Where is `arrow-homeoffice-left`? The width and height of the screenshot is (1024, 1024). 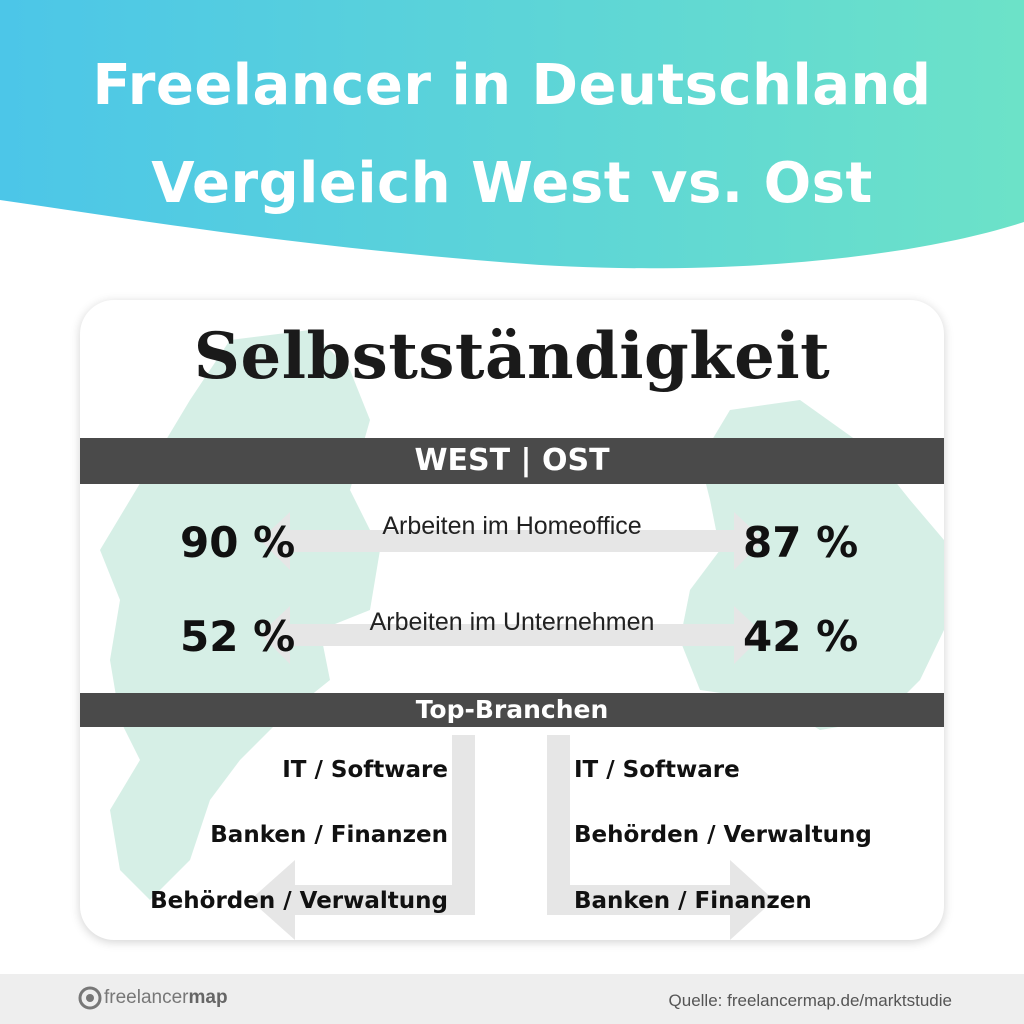 arrow-homeoffice-left is located at coordinates (395, 541).